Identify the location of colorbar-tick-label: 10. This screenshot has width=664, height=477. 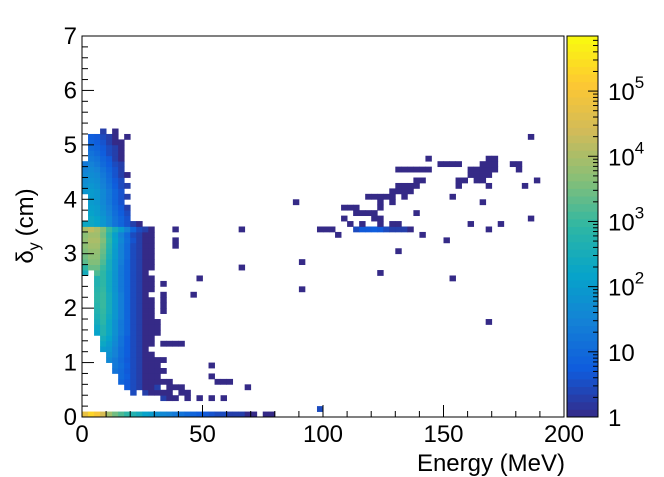
(621, 353).